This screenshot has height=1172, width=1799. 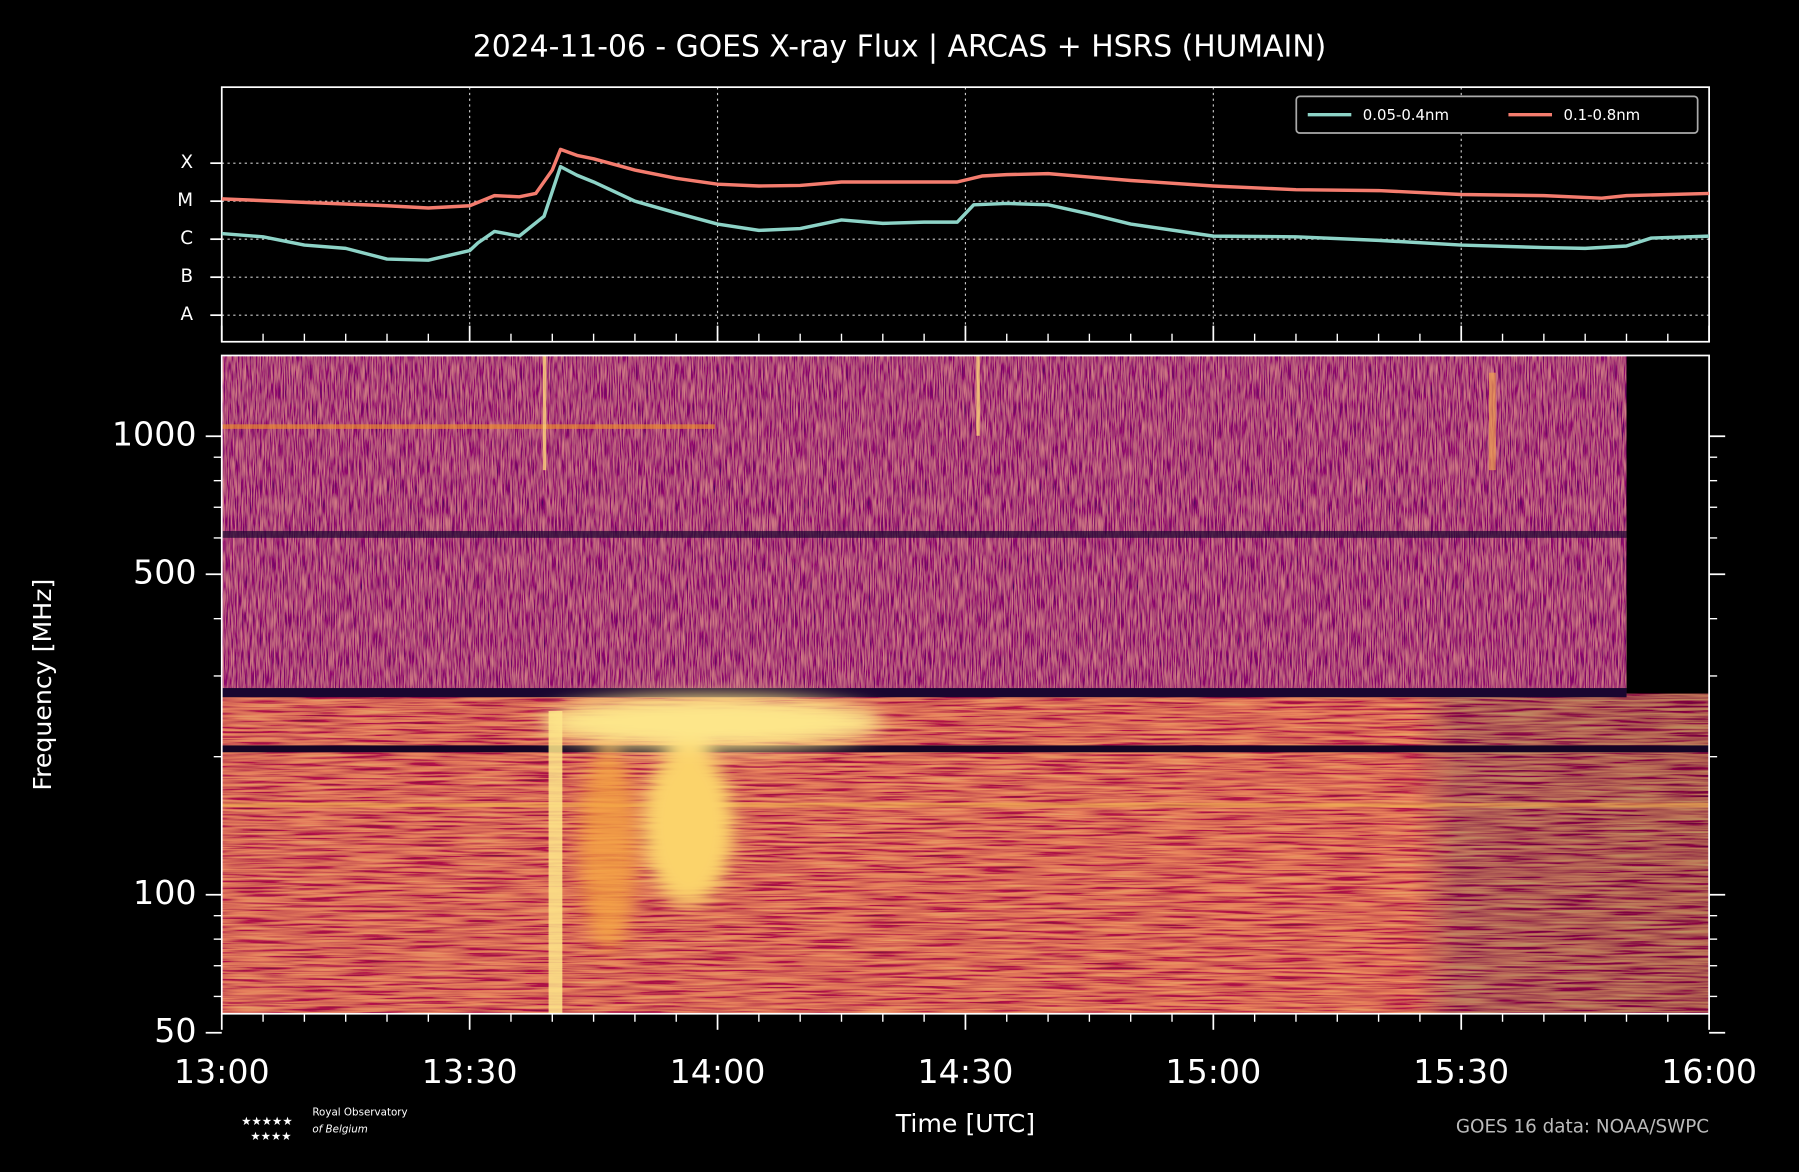 What do you see at coordinates (164, 572) in the screenshot?
I see `y-tick-label: 500` at bounding box center [164, 572].